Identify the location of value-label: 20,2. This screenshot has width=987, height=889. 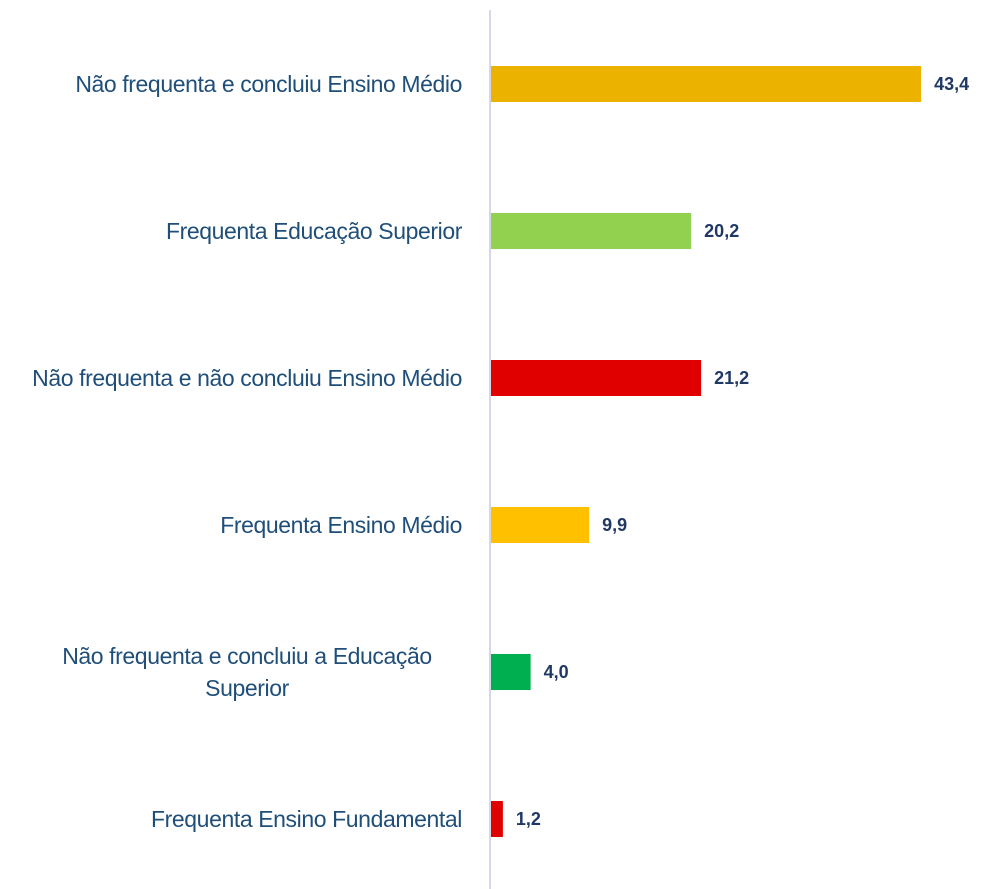
(721, 231).